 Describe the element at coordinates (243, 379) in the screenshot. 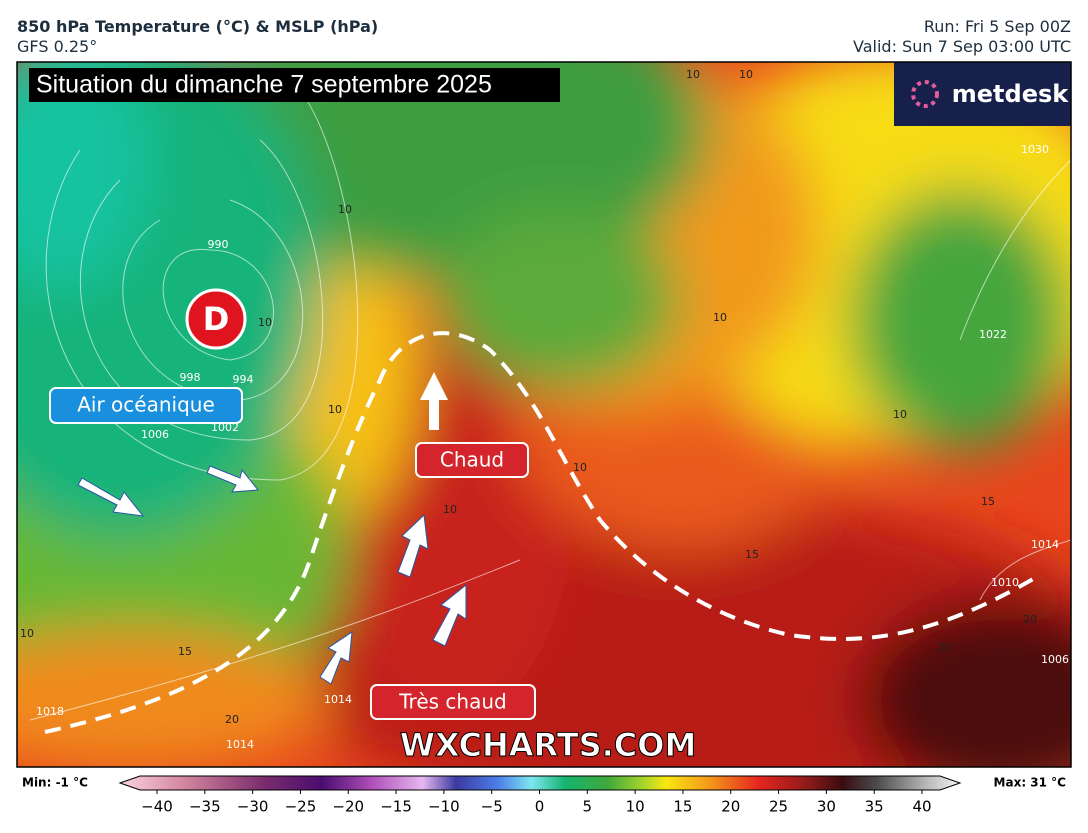

I see `isobar-label: 994` at that location.